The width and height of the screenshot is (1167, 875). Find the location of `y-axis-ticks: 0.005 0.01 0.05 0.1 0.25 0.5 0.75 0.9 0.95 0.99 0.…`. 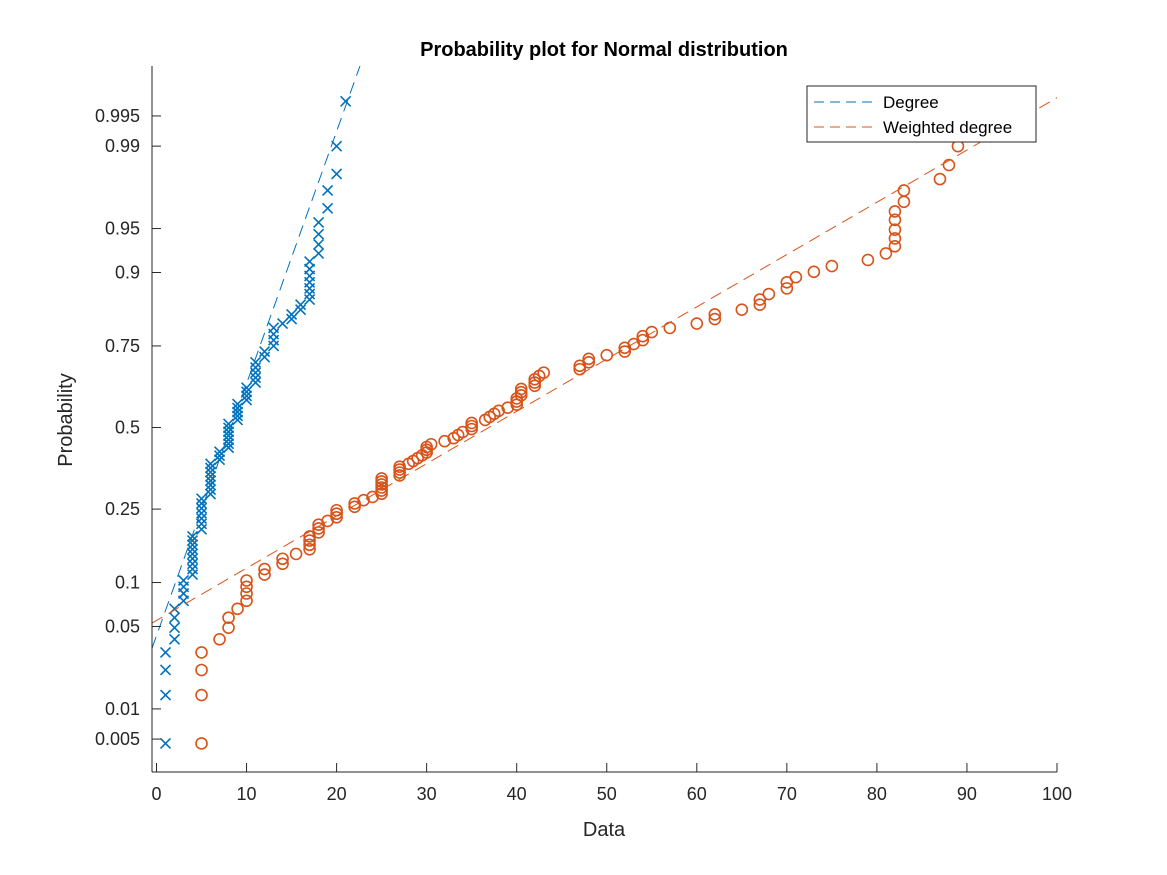

y-axis-ticks: 0.005 0.01 0.05 0.1 0.25 0.5 0.75 0.9 0.95 0.99 0.… is located at coordinates (128, 427).